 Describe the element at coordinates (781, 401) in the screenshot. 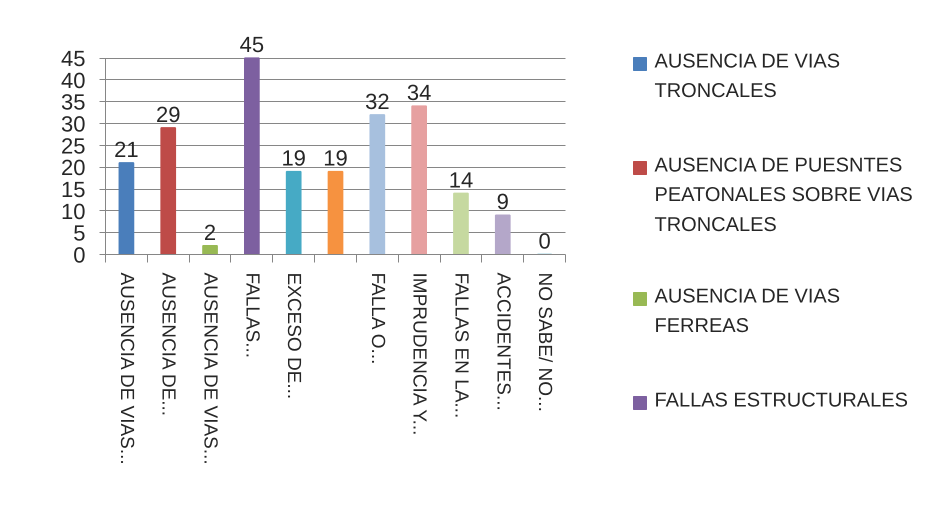

I see `legend-label: FALLAS ESTRUCTURALES` at that location.